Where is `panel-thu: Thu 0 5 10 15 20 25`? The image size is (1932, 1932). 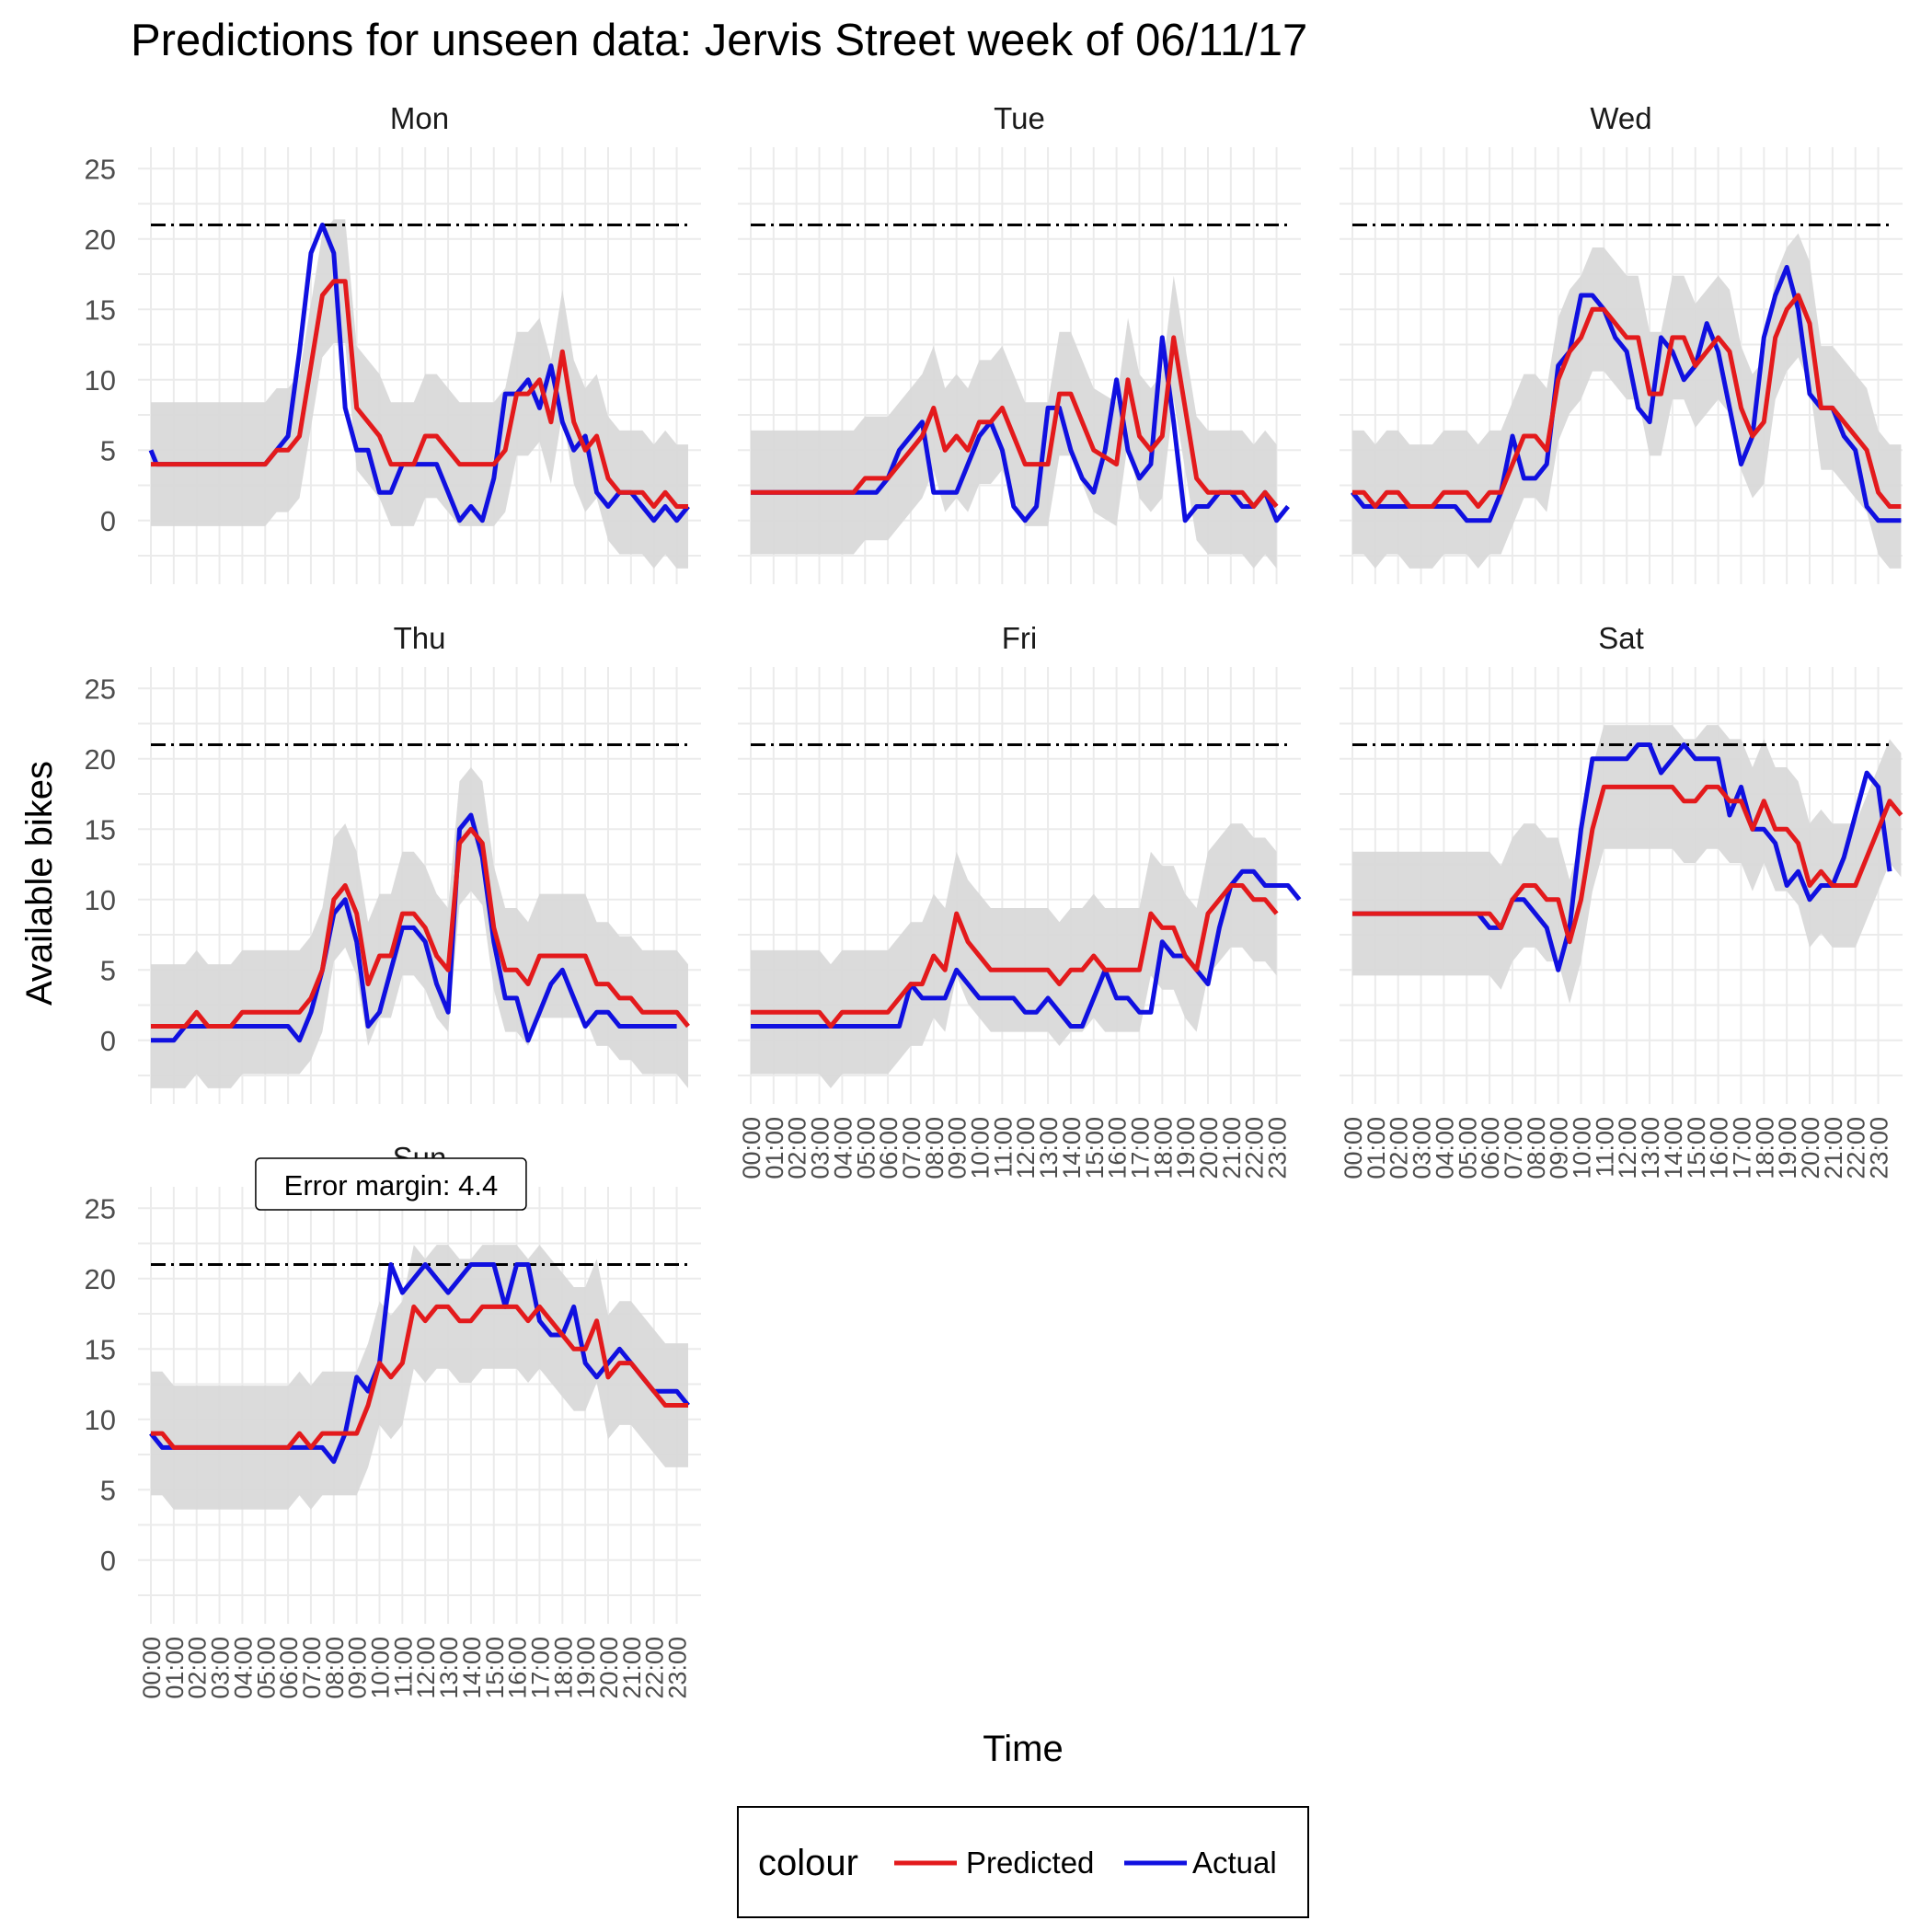
panel-thu: Thu 0 5 10 15 20 25 is located at coordinates (393, 862).